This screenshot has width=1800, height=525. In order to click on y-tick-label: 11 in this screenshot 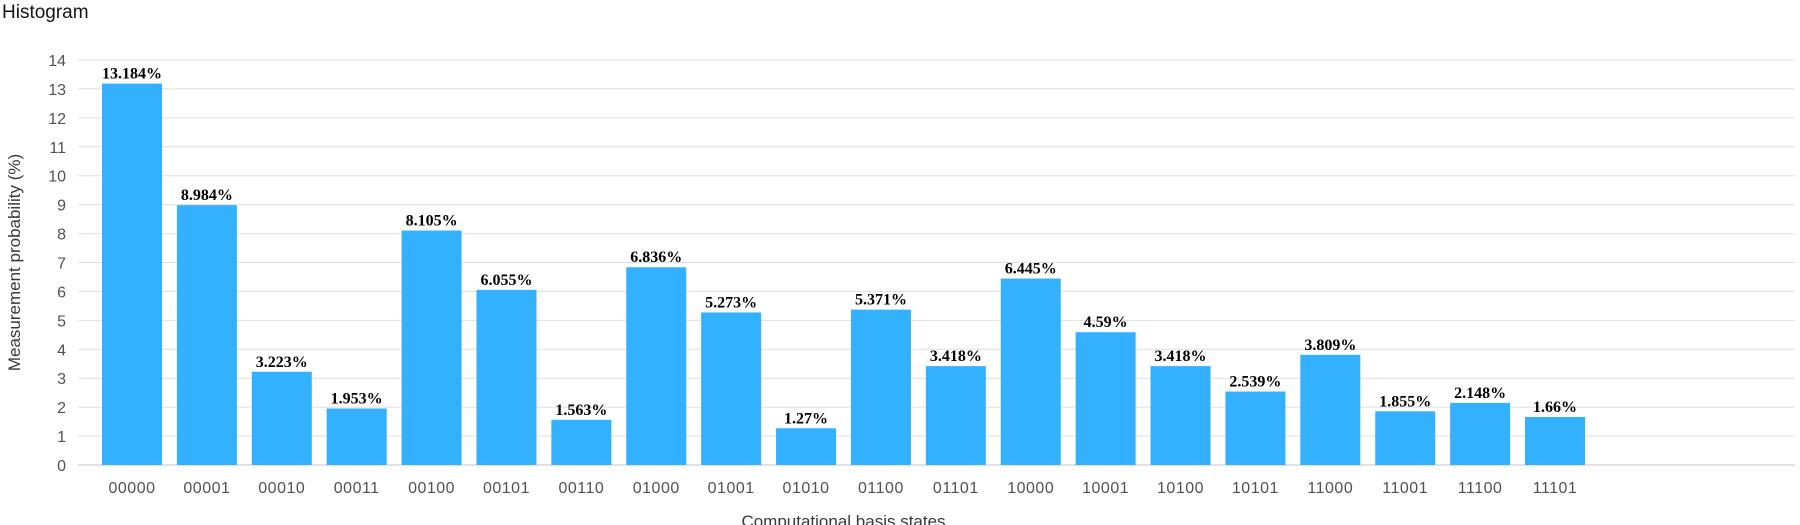, I will do `click(57, 148)`.